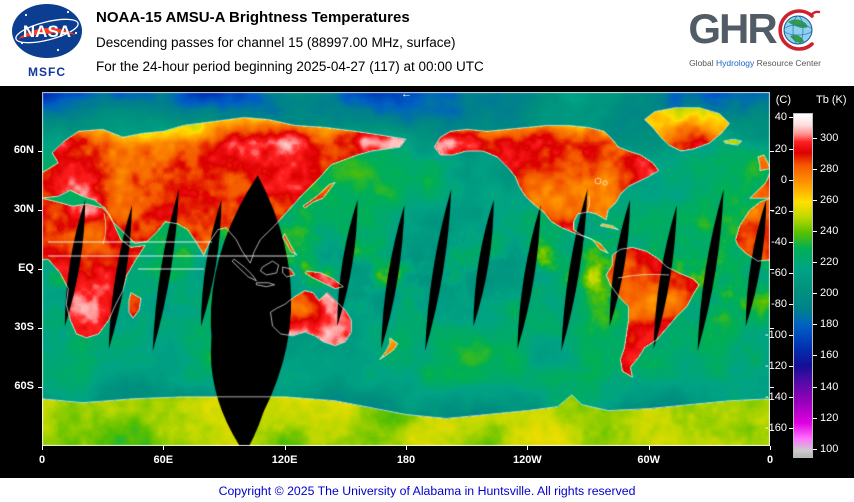 Image resolution: width=854 pixels, height=502 pixels. What do you see at coordinates (831, 100) in the screenshot?
I see `colorbar-kelvin-header: Tb (K)` at bounding box center [831, 100].